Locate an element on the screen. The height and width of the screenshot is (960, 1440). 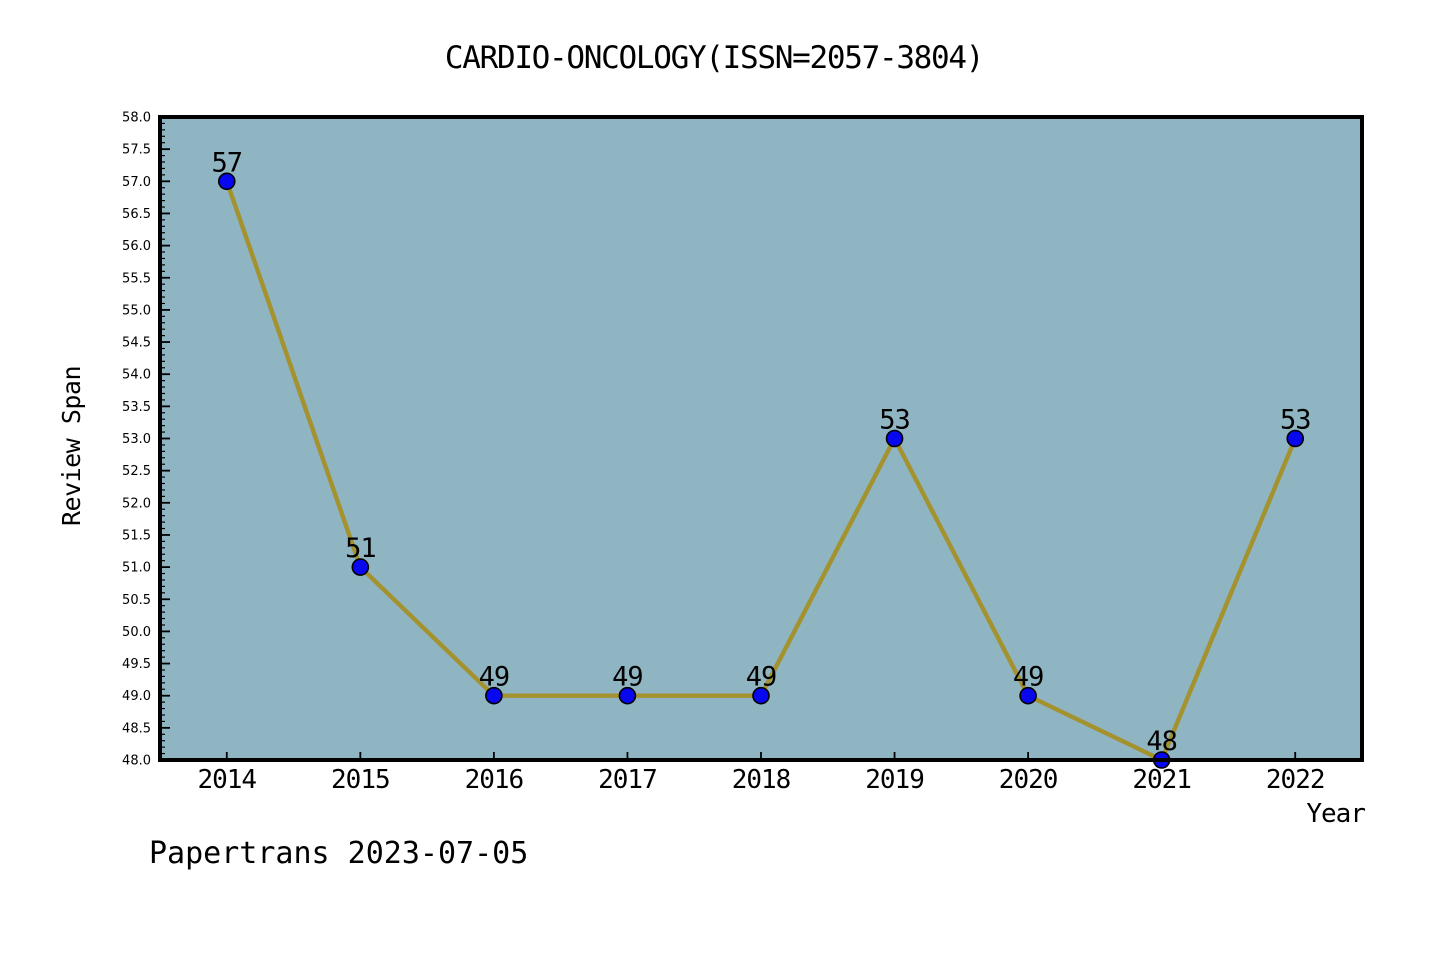
x-tick-label: 2017 is located at coordinates (627, 780).